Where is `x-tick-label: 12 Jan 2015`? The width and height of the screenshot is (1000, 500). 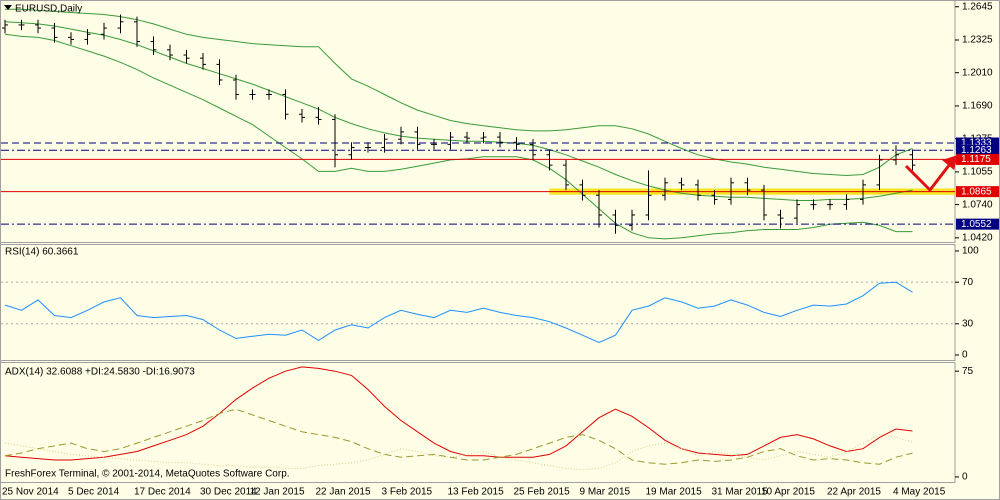
x-tick-label: 12 Jan 2015 is located at coordinates (277, 492).